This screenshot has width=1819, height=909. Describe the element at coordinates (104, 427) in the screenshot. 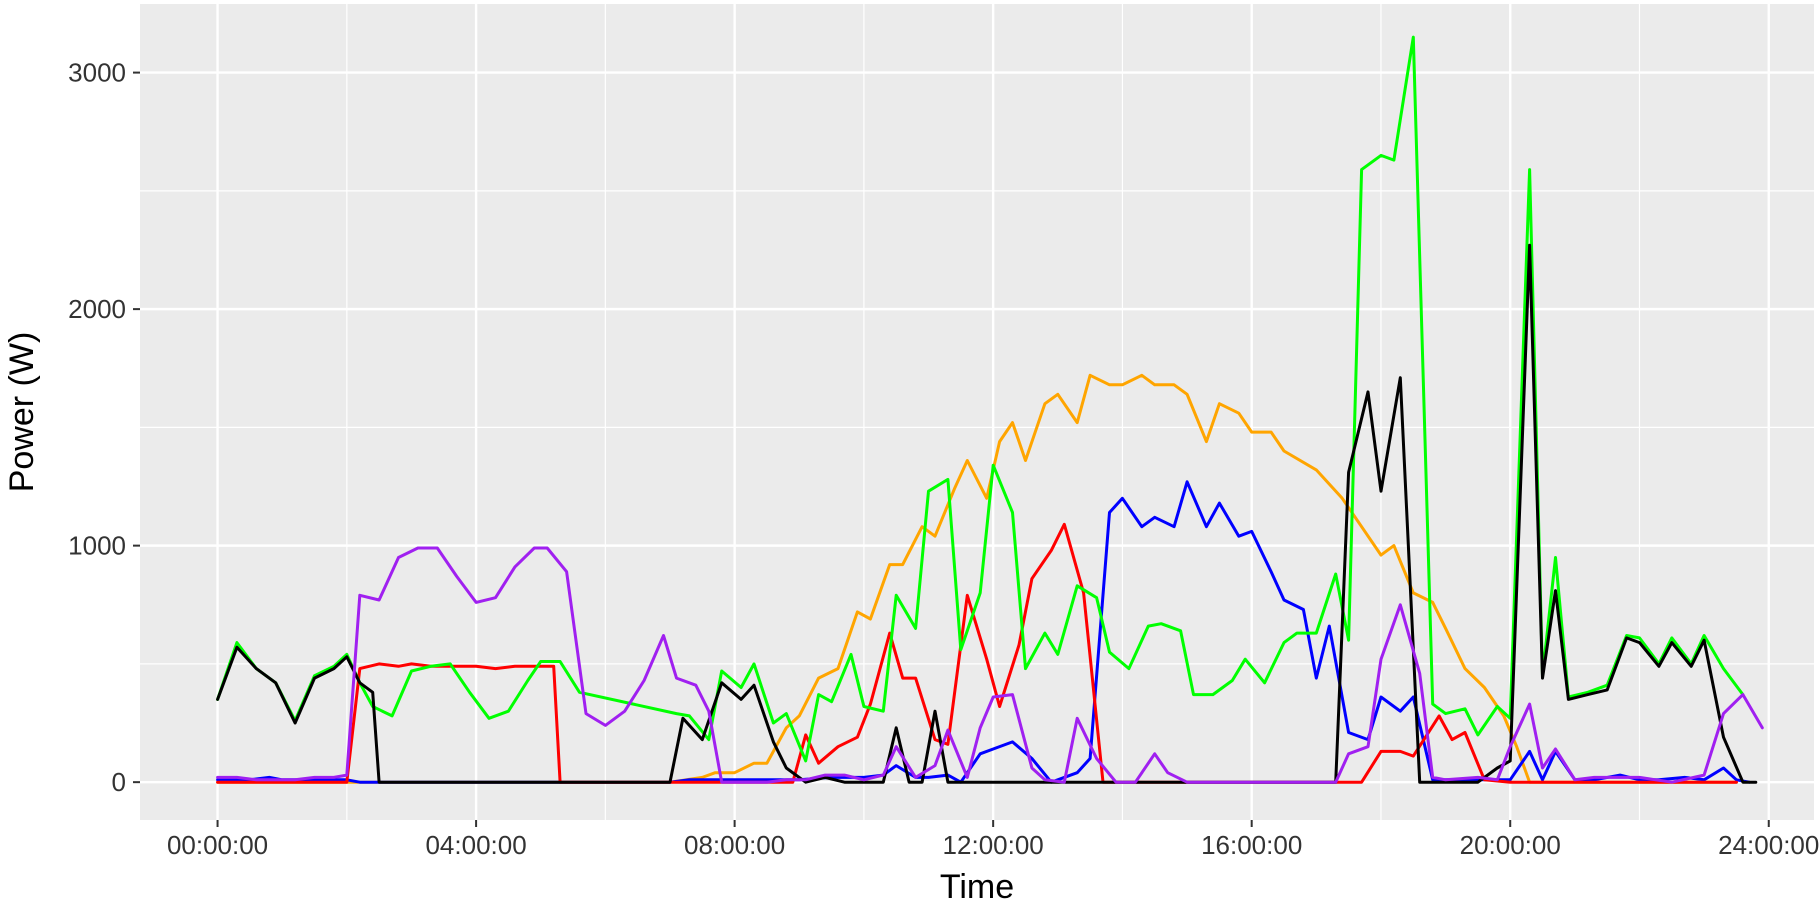

I see `y-axis: 0 1000 2000 3000` at that location.